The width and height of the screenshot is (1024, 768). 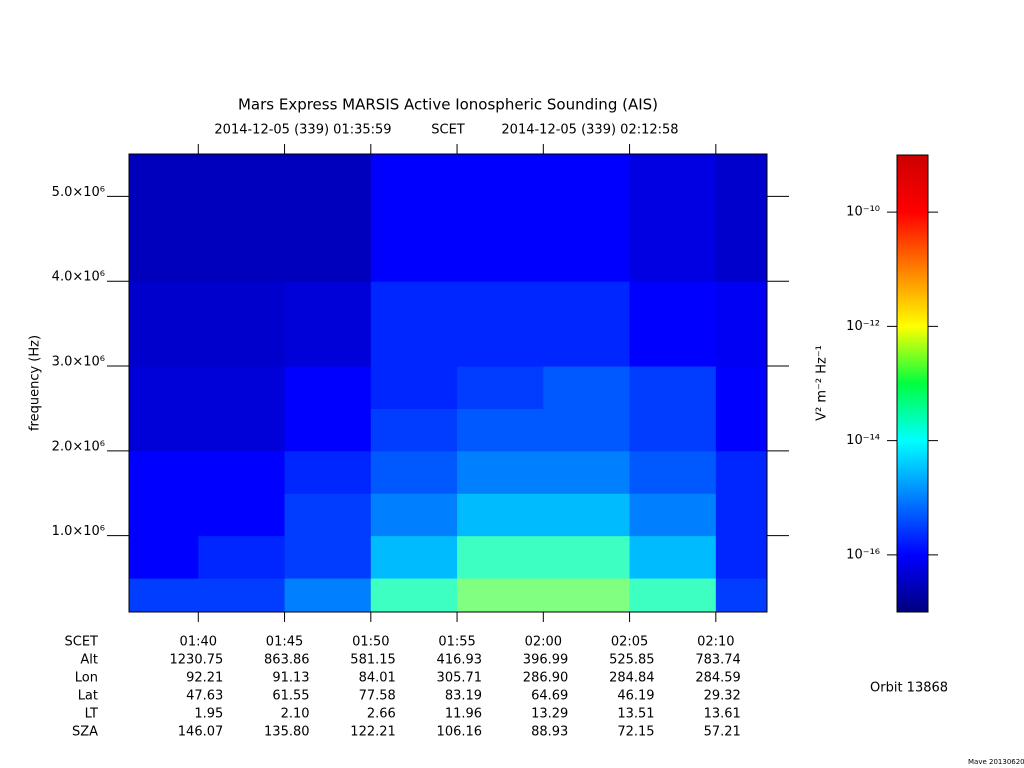 I want to click on table-cell: 29.32, so click(x=722, y=696).